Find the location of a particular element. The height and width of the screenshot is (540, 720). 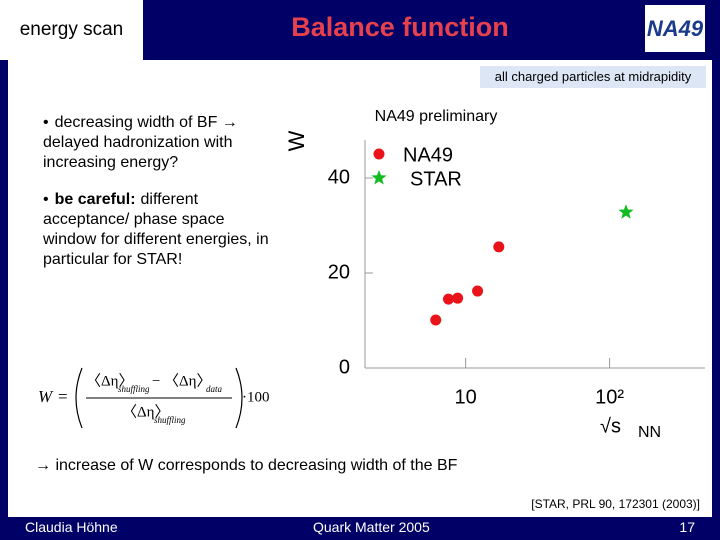

x-tick-label: 10 is located at coordinates (466, 397).